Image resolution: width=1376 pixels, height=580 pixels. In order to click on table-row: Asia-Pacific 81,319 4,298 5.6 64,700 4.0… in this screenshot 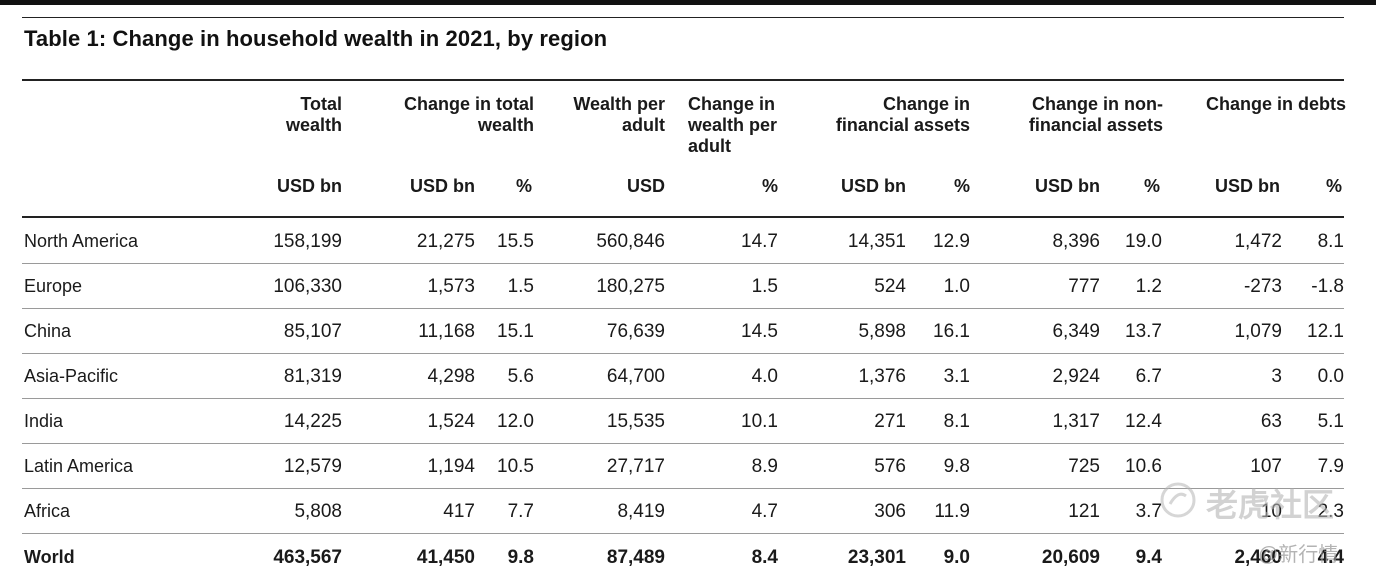, I will do `click(683, 376)`.